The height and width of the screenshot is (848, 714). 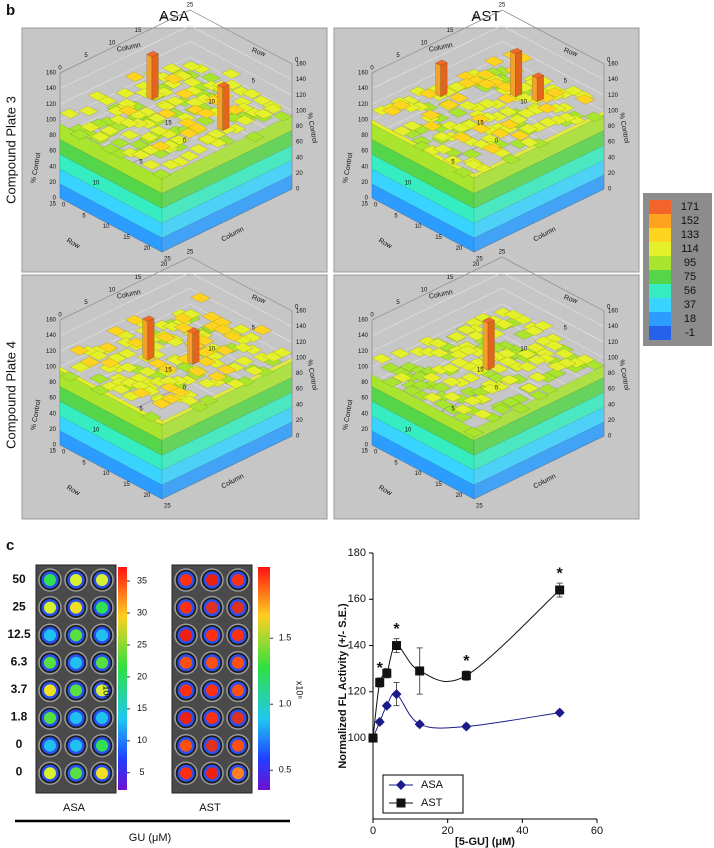 What do you see at coordinates (364, 399) in the screenshot?
I see `z-tick-label: 60` at bounding box center [364, 399].